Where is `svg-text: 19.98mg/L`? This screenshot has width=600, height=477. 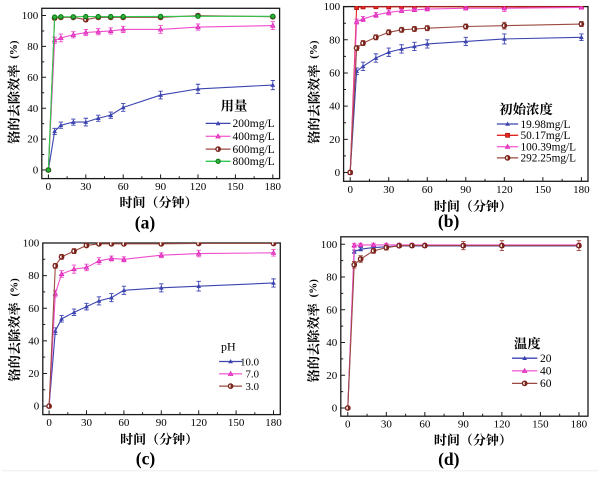
svg-text: 19.98mg/L is located at coordinates (546, 125).